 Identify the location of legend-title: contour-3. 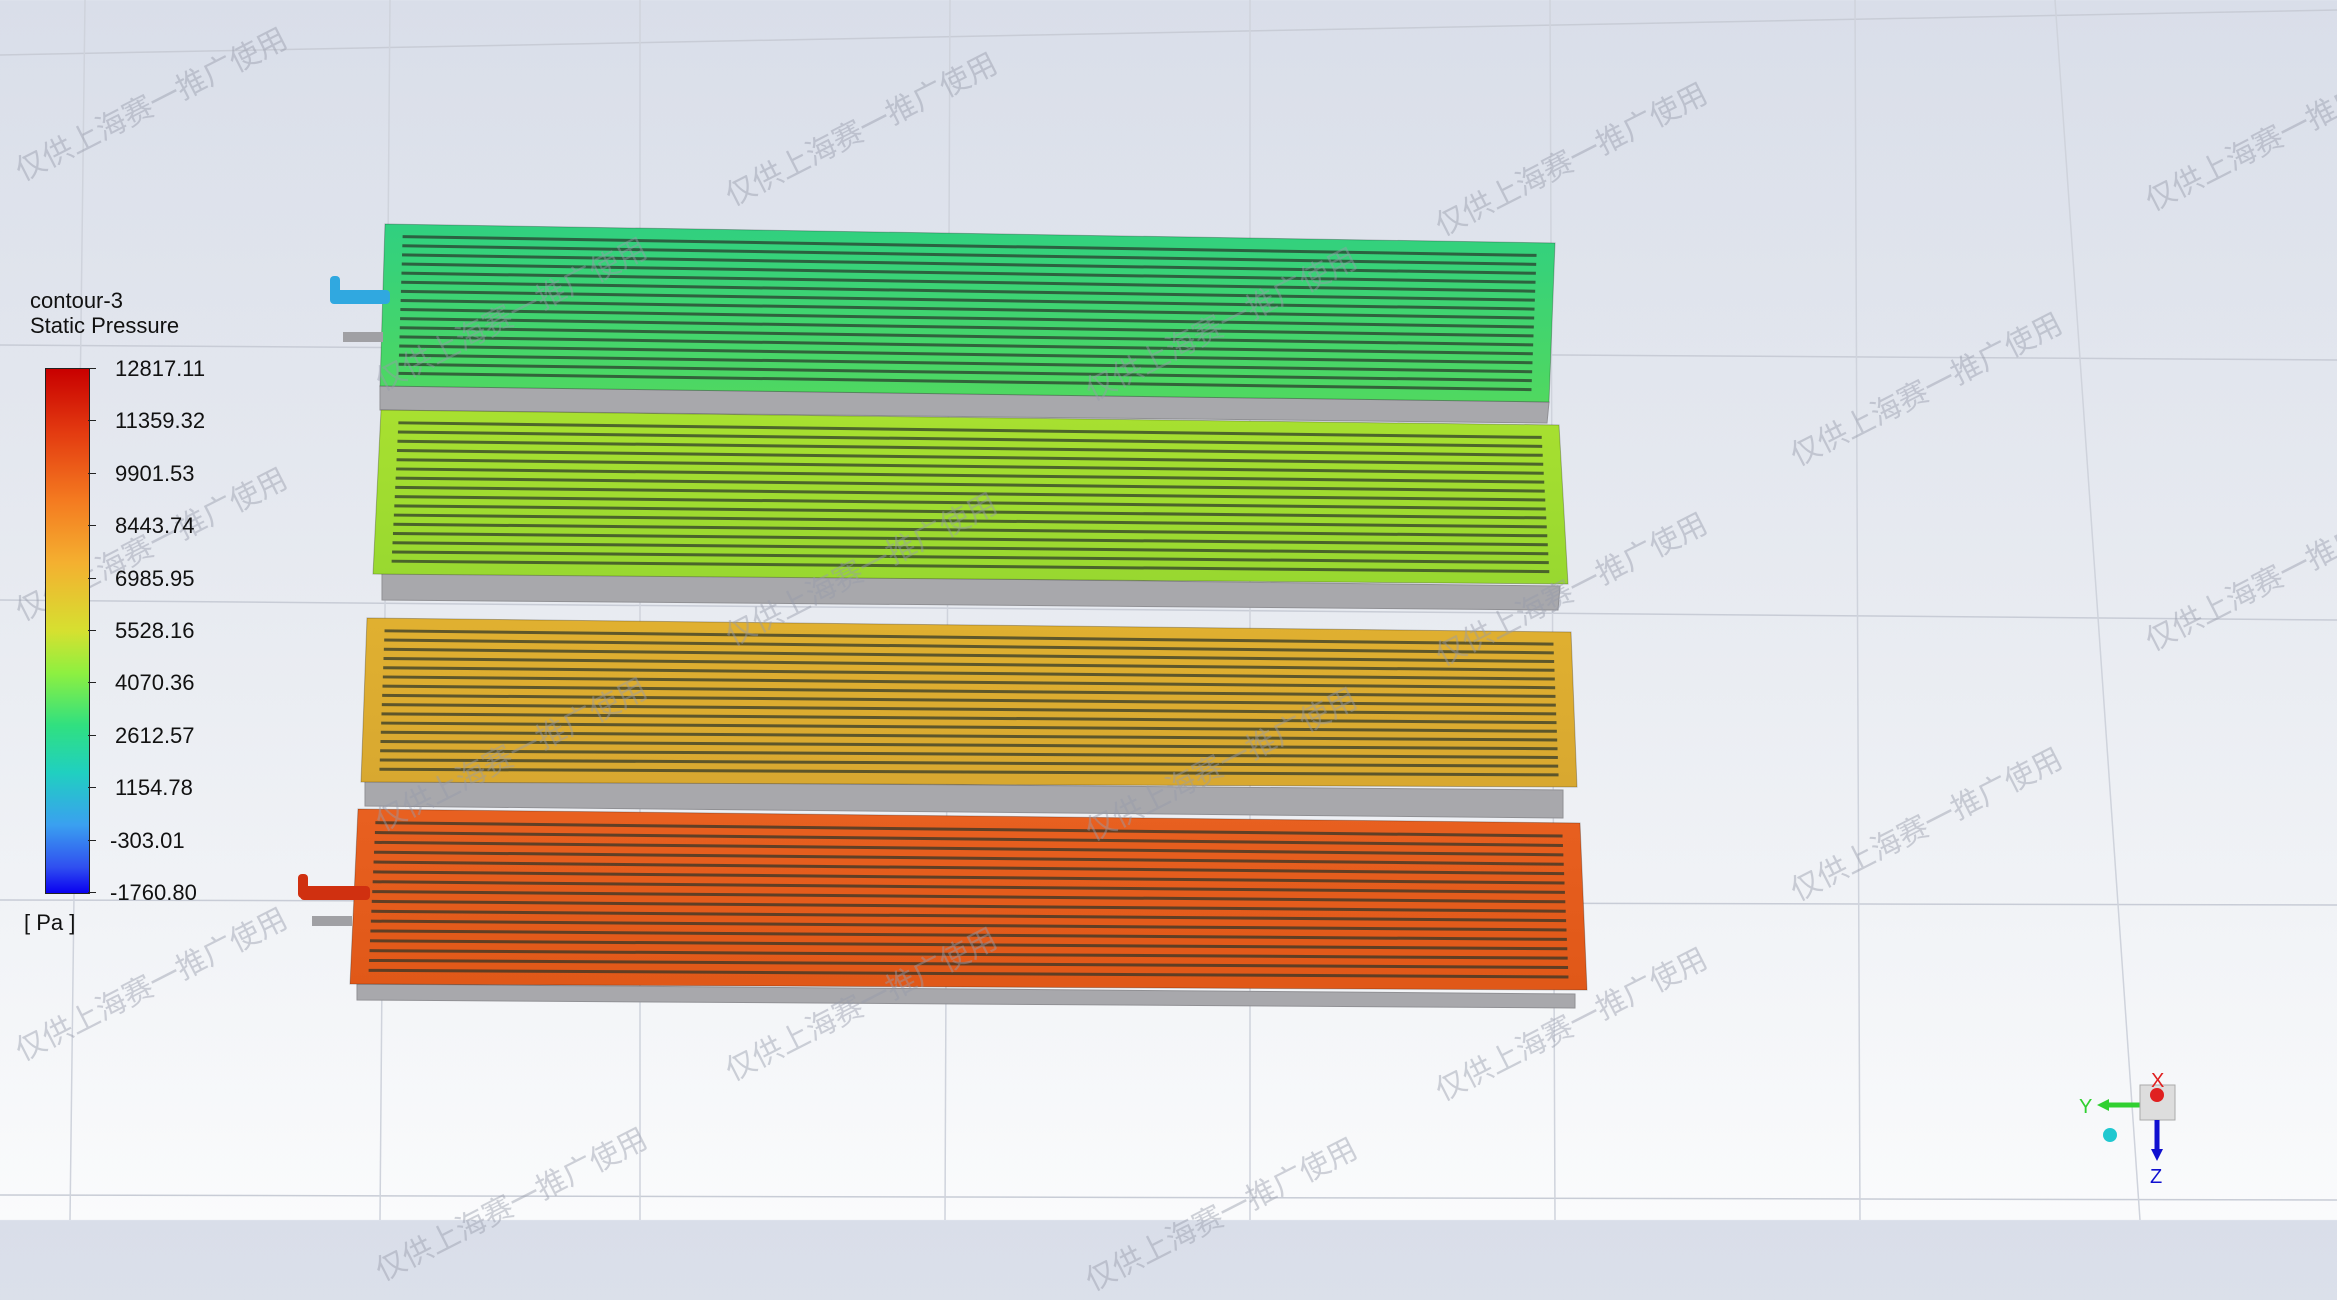
(76, 300).